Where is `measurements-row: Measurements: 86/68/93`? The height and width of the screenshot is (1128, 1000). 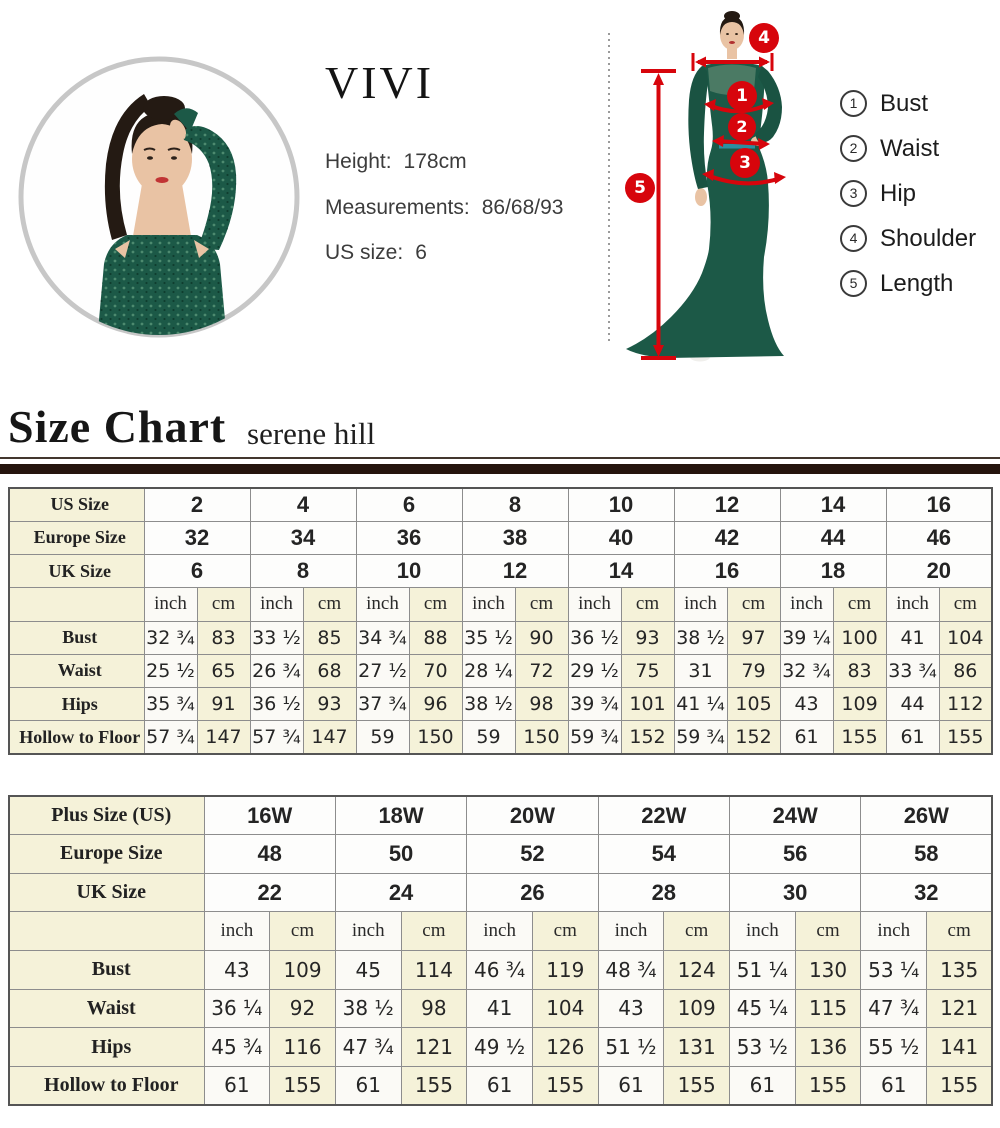
measurements-row: Measurements: 86/68/93 is located at coordinates (444, 208).